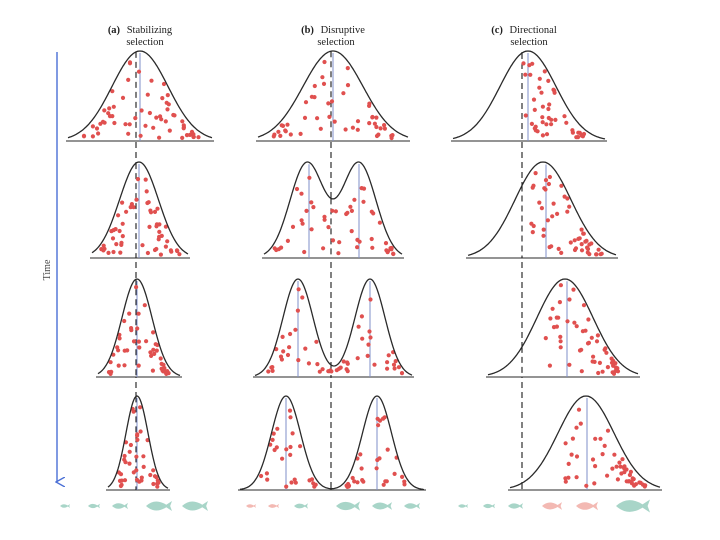 The width and height of the screenshot is (720, 540). I want to click on column-b-letter: (b), so click(307, 30).